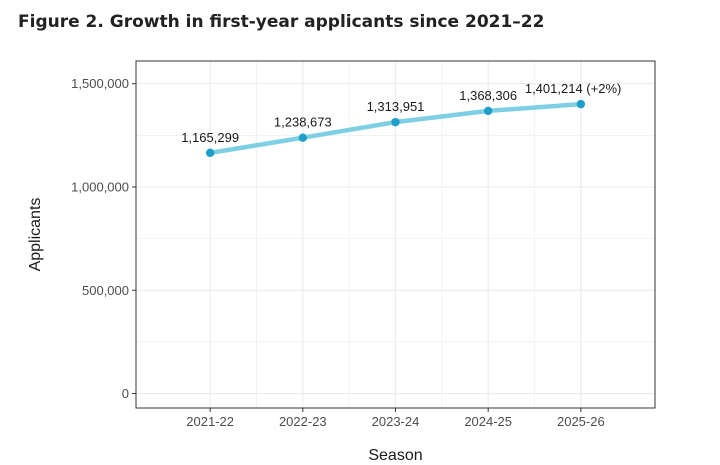  I want to click on x-tick-label: 2025-26, so click(581, 421).